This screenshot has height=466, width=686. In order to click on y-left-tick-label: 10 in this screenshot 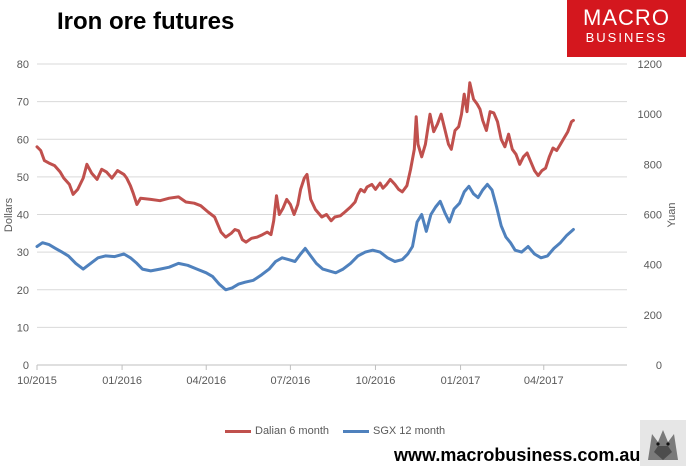, I will do `click(23, 328)`.